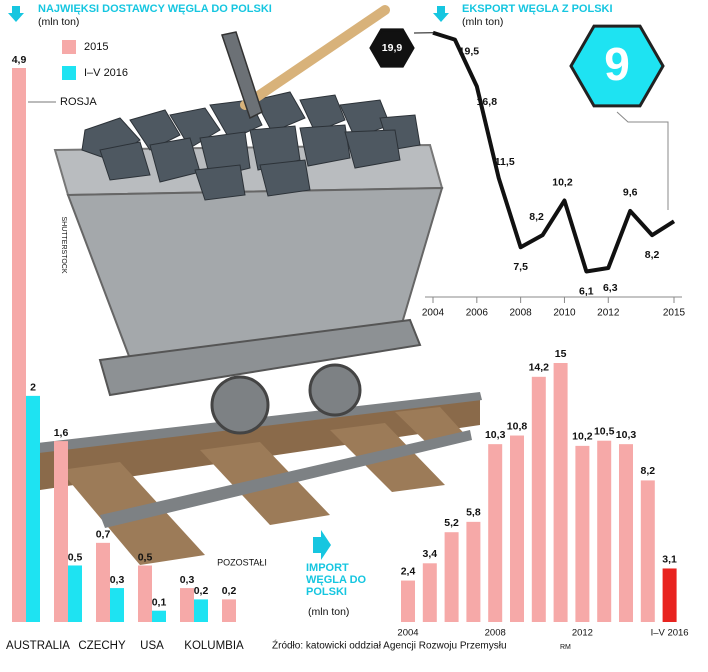 The width and height of the screenshot is (708, 672). What do you see at coordinates (520, 267) in the screenshot?
I see `value-label: 7,5` at bounding box center [520, 267].